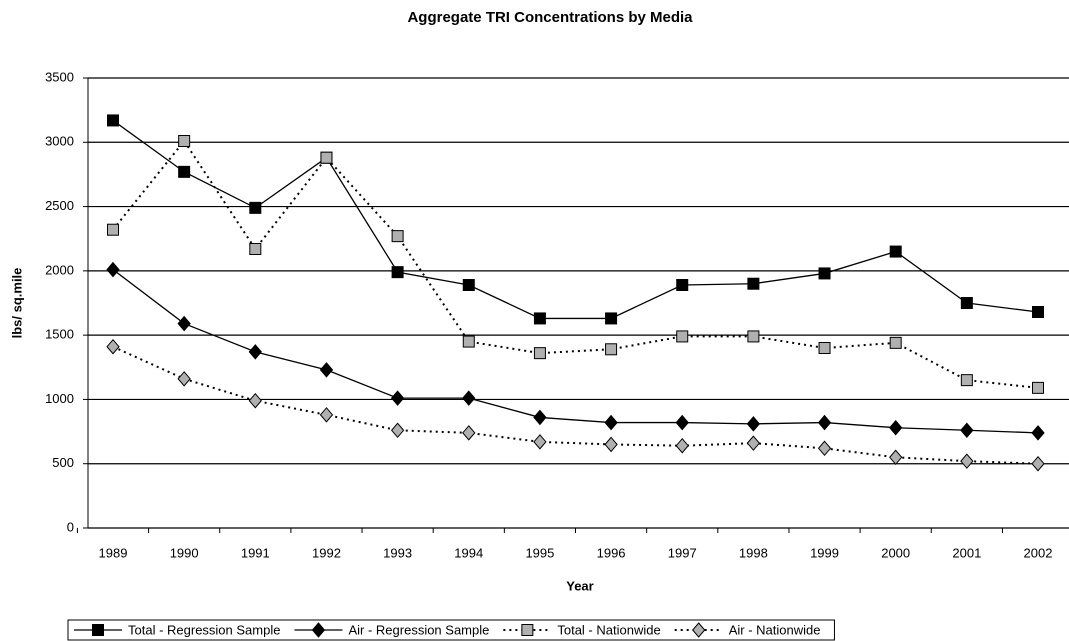 The height and width of the screenshot is (641, 1069). What do you see at coordinates (753, 552) in the screenshot?
I see `x-tick-label: 1998` at bounding box center [753, 552].